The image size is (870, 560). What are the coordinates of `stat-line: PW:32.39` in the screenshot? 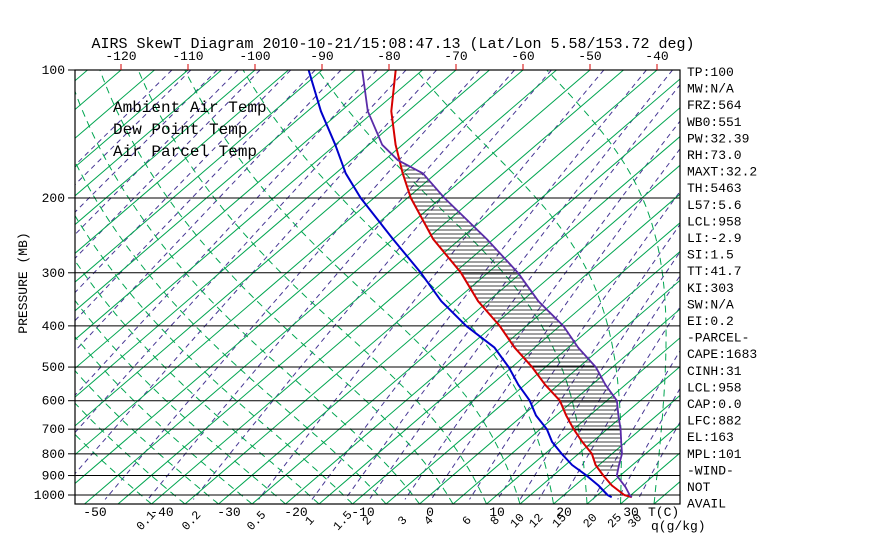 It's located at (718, 138).